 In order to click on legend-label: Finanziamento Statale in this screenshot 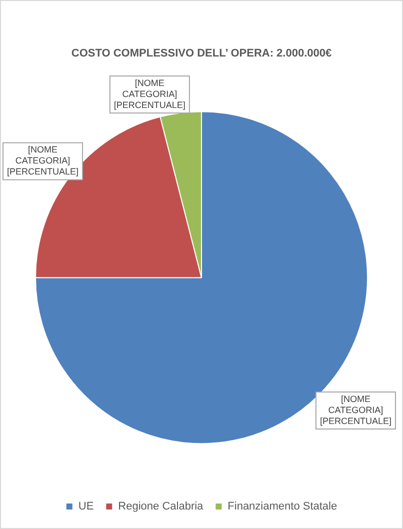, I will do `click(283, 506)`.